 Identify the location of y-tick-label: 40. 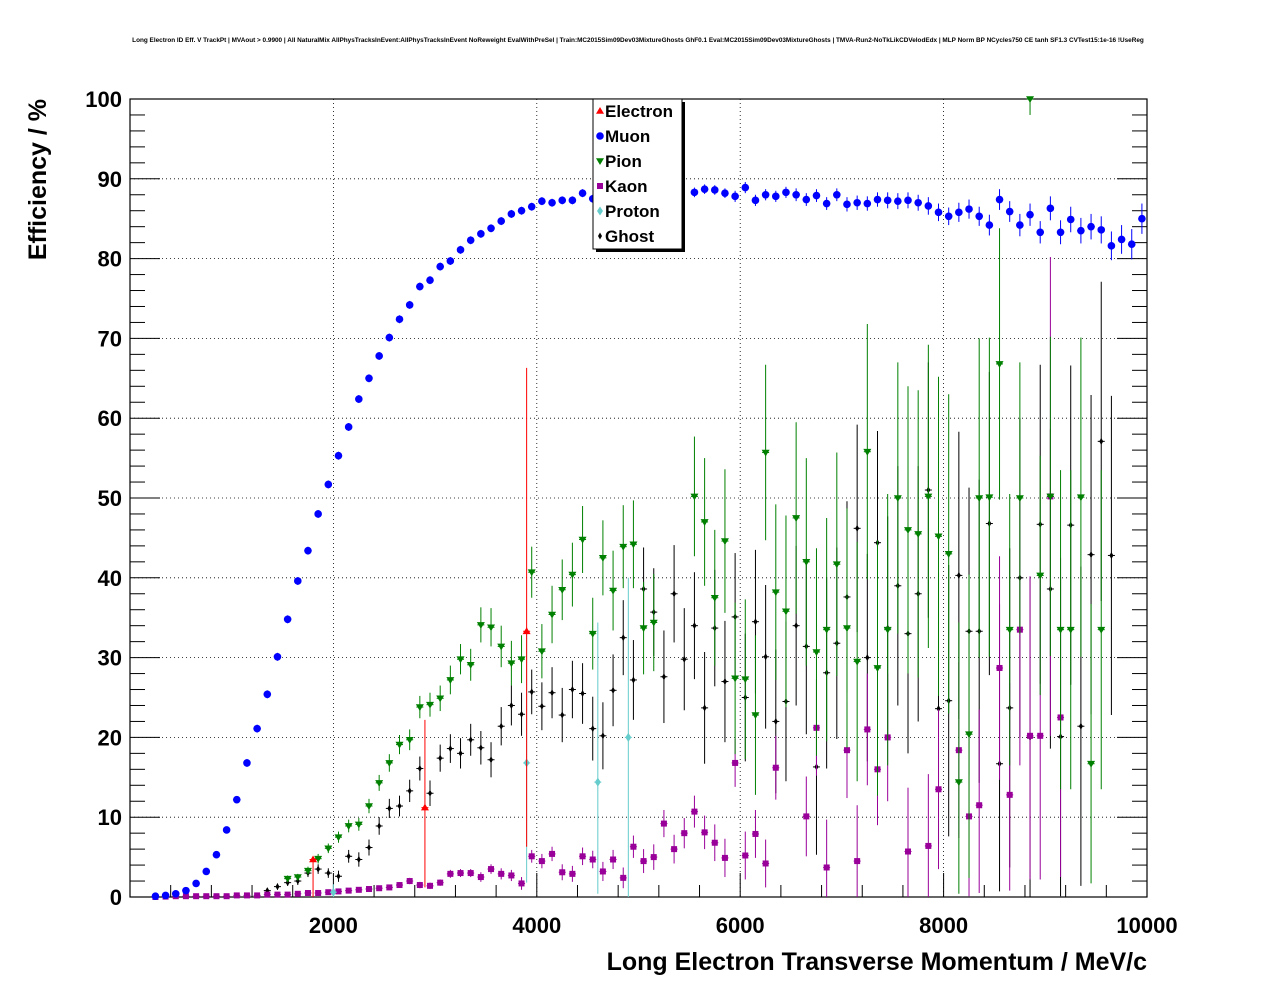
(110, 578).